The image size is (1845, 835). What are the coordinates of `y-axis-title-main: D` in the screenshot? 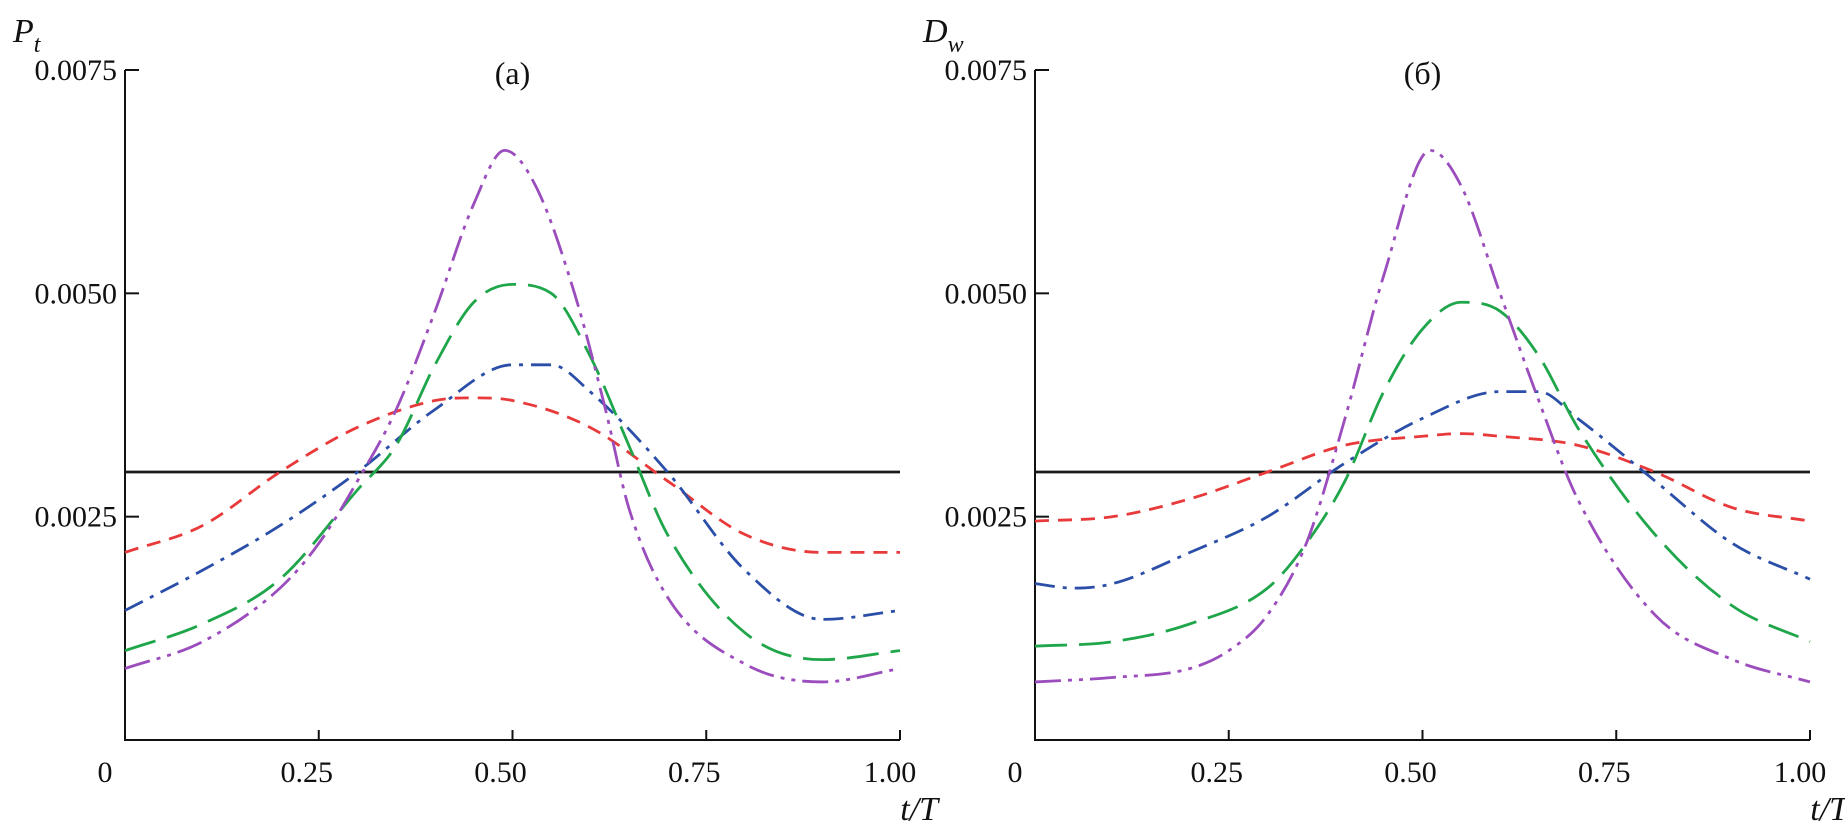 It's located at (935, 31).